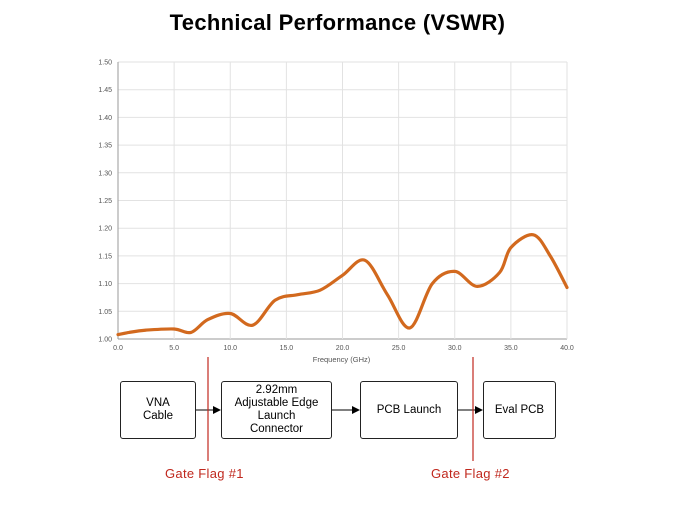 The width and height of the screenshot is (675, 506). Describe the element at coordinates (105, 173) in the screenshot. I see `y-tick-label: 1.30` at that location.